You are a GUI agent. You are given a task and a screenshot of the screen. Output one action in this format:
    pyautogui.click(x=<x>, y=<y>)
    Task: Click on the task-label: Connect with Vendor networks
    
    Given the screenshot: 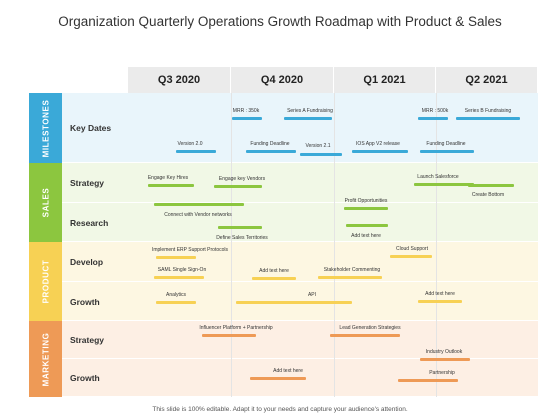 What is the action you would take?
    pyautogui.click(x=198, y=215)
    